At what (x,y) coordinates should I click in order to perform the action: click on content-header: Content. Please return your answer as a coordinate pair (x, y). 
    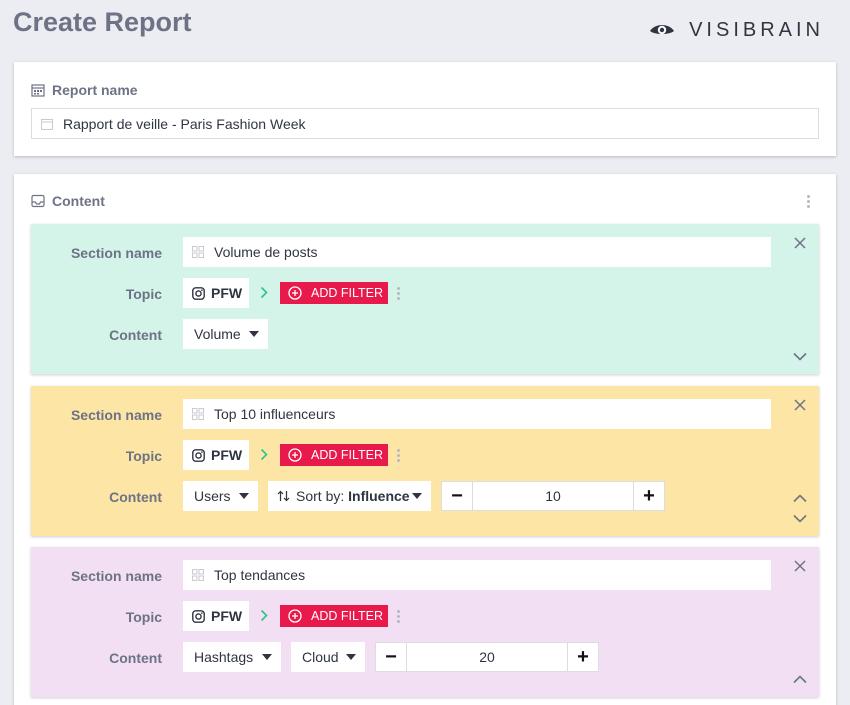
    Looking at the image, I should click on (68, 201).